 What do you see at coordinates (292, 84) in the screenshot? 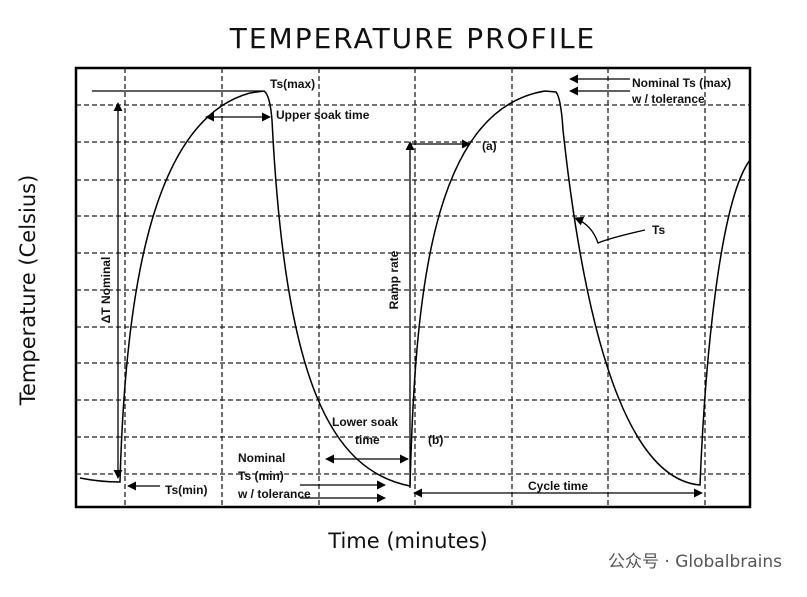
I see `ts-max: Ts(max)` at bounding box center [292, 84].